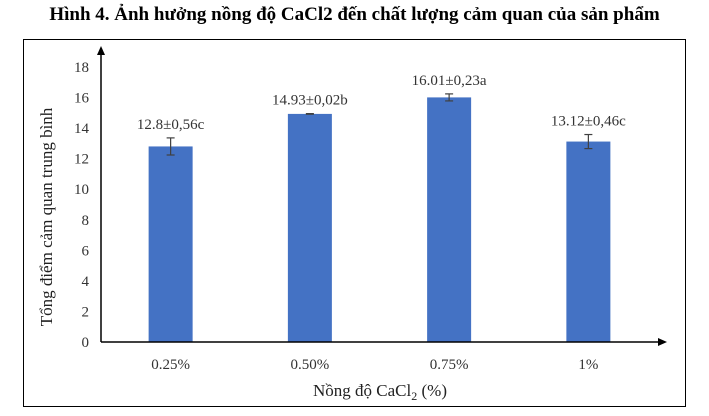 This screenshot has height=416, width=709. Describe the element at coordinates (86, 312) in the screenshot. I see `y-tick-label: 2` at that location.